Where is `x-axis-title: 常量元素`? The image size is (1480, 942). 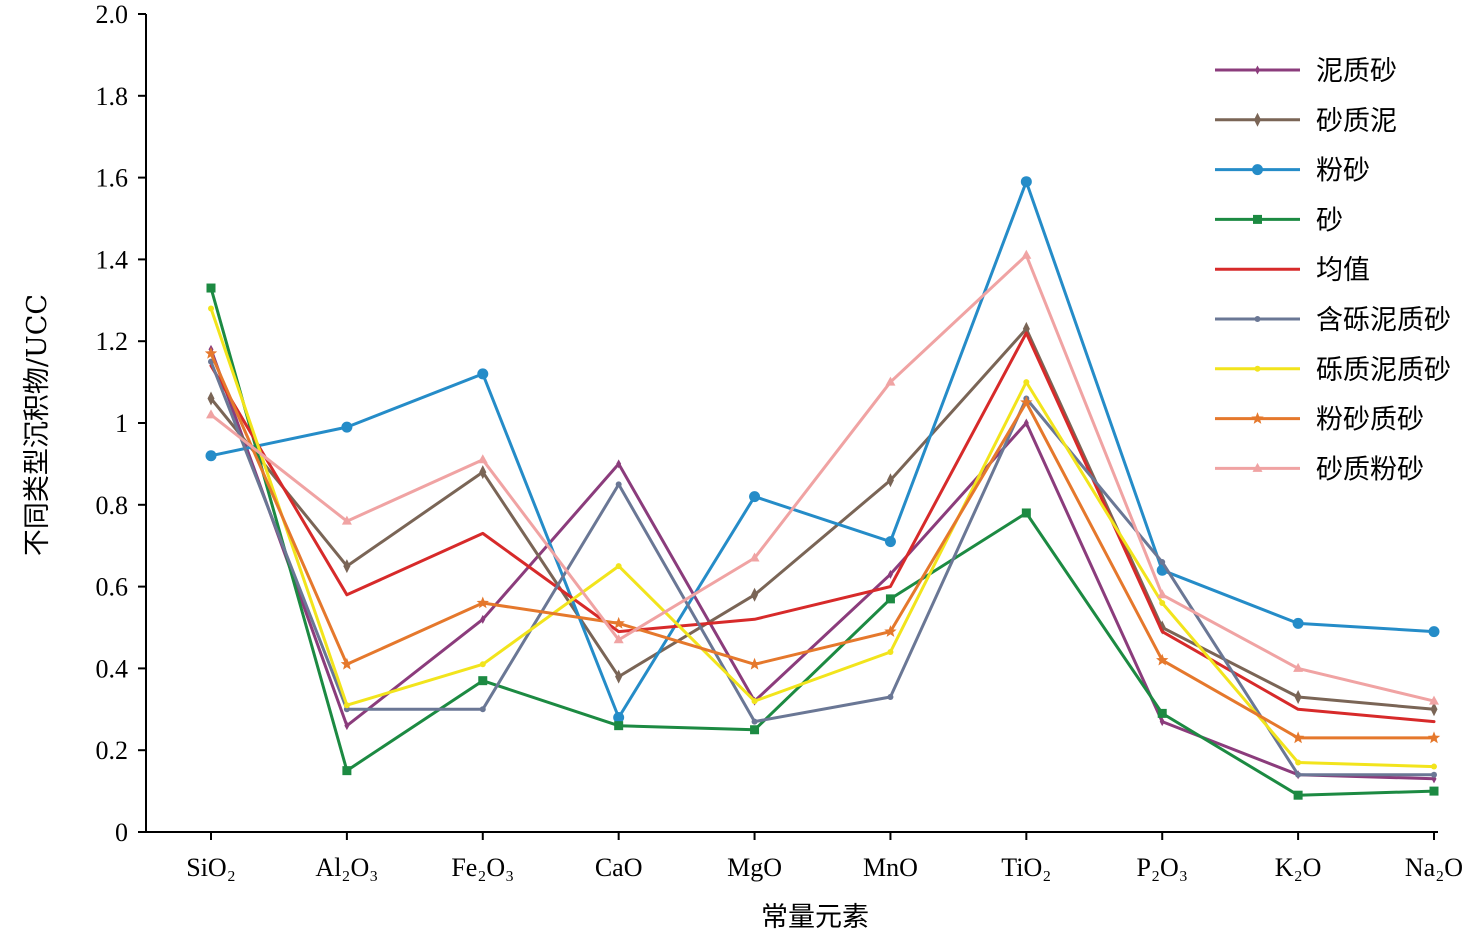
x-axis-title: 常量元素 is located at coordinates (815, 917).